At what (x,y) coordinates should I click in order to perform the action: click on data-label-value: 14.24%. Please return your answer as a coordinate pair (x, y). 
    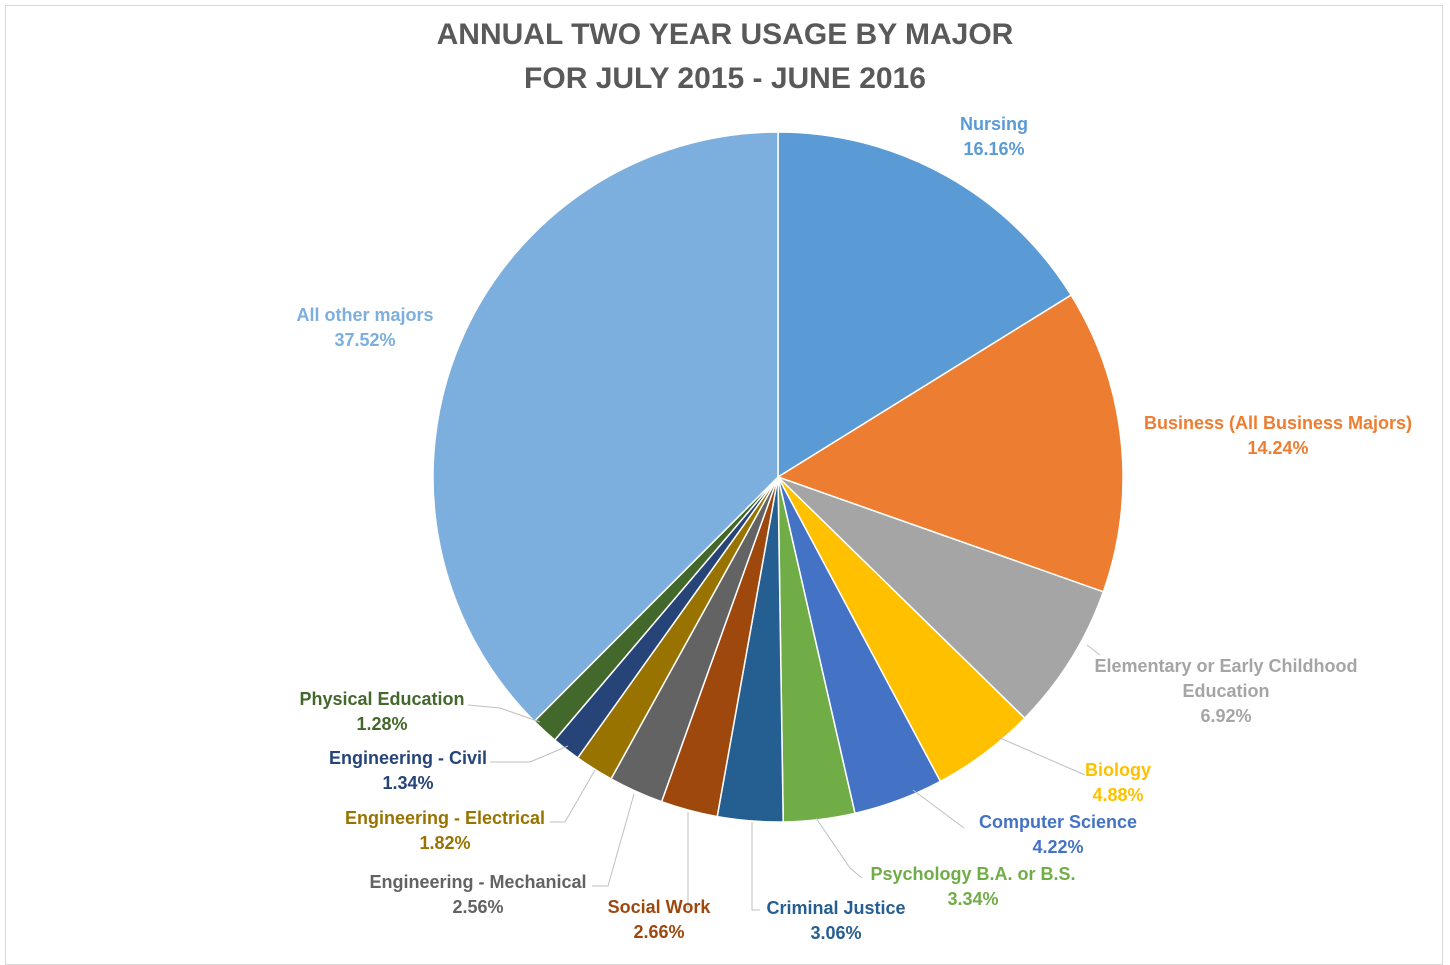
    Looking at the image, I should click on (1277, 448).